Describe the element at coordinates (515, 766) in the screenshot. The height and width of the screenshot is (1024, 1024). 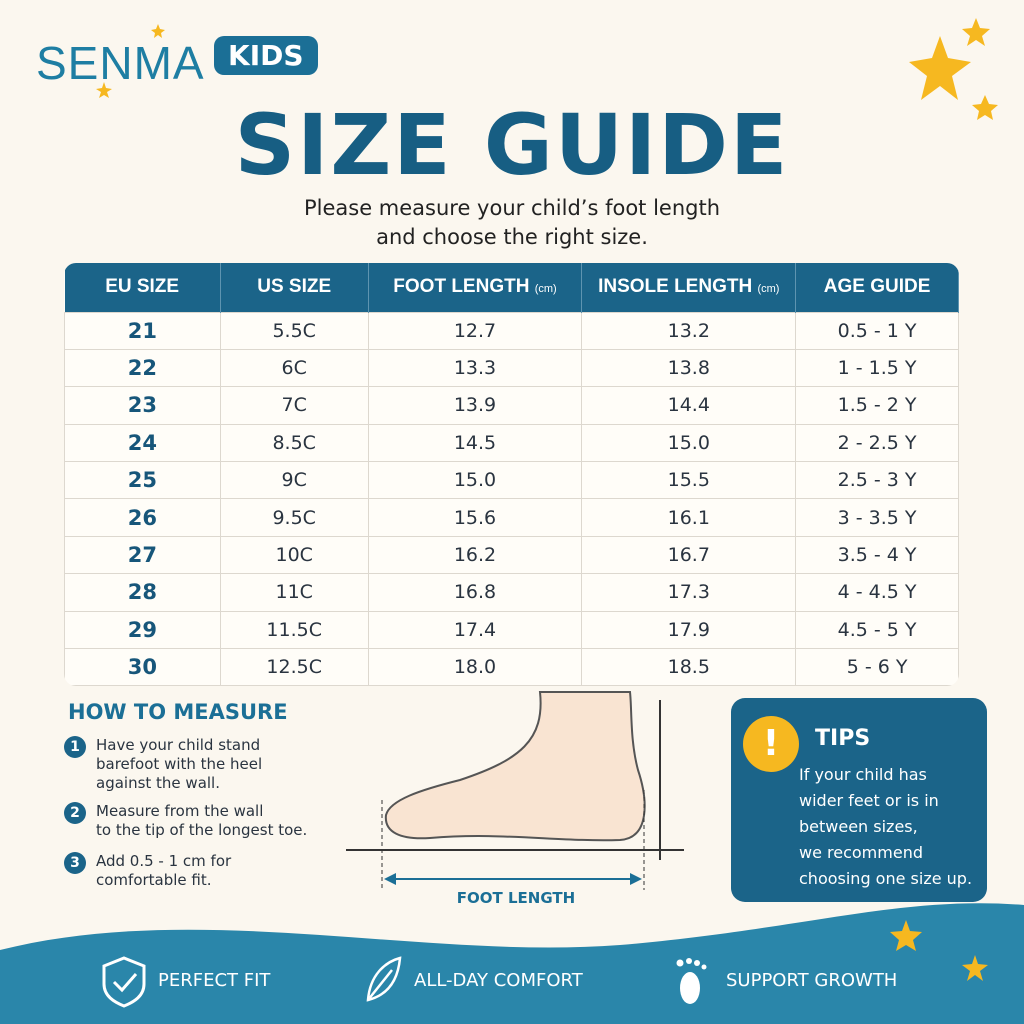
I see `foot` at that location.